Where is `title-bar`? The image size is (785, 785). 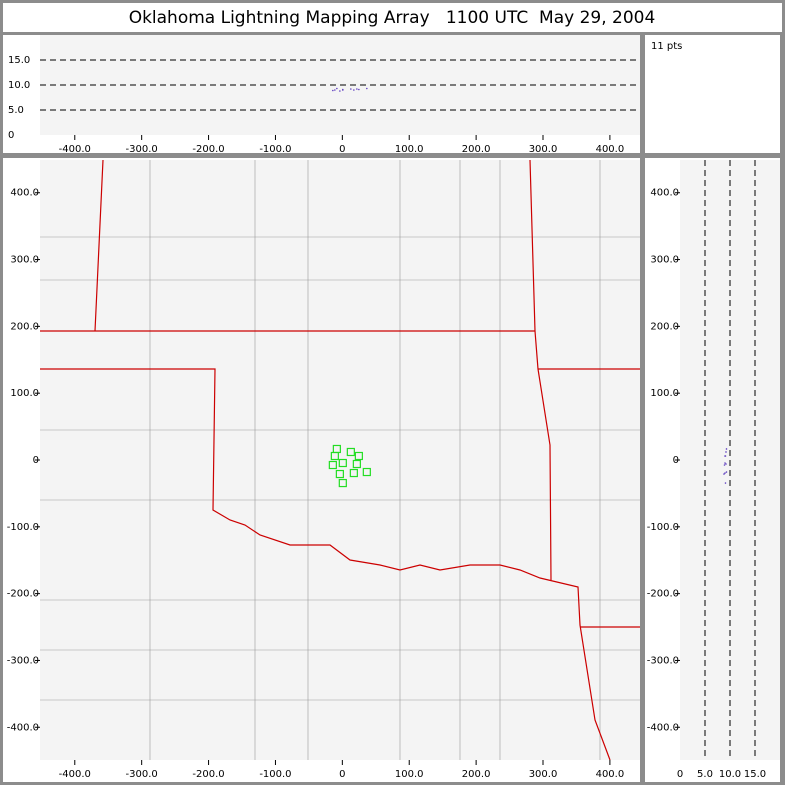
title-bar is located at coordinates (392, 17).